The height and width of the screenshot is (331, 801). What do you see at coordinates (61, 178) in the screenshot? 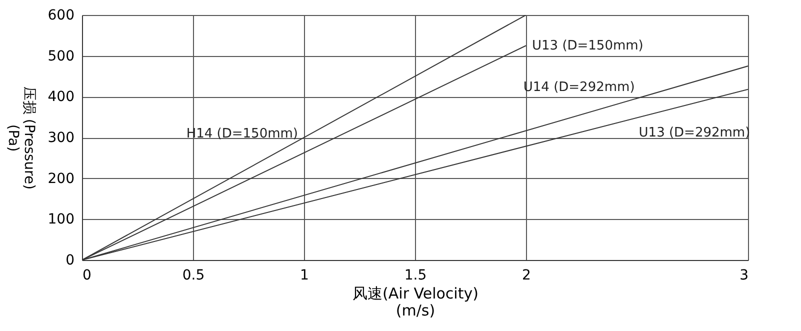
I see `y-tick-label: 200` at bounding box center [61, 178].